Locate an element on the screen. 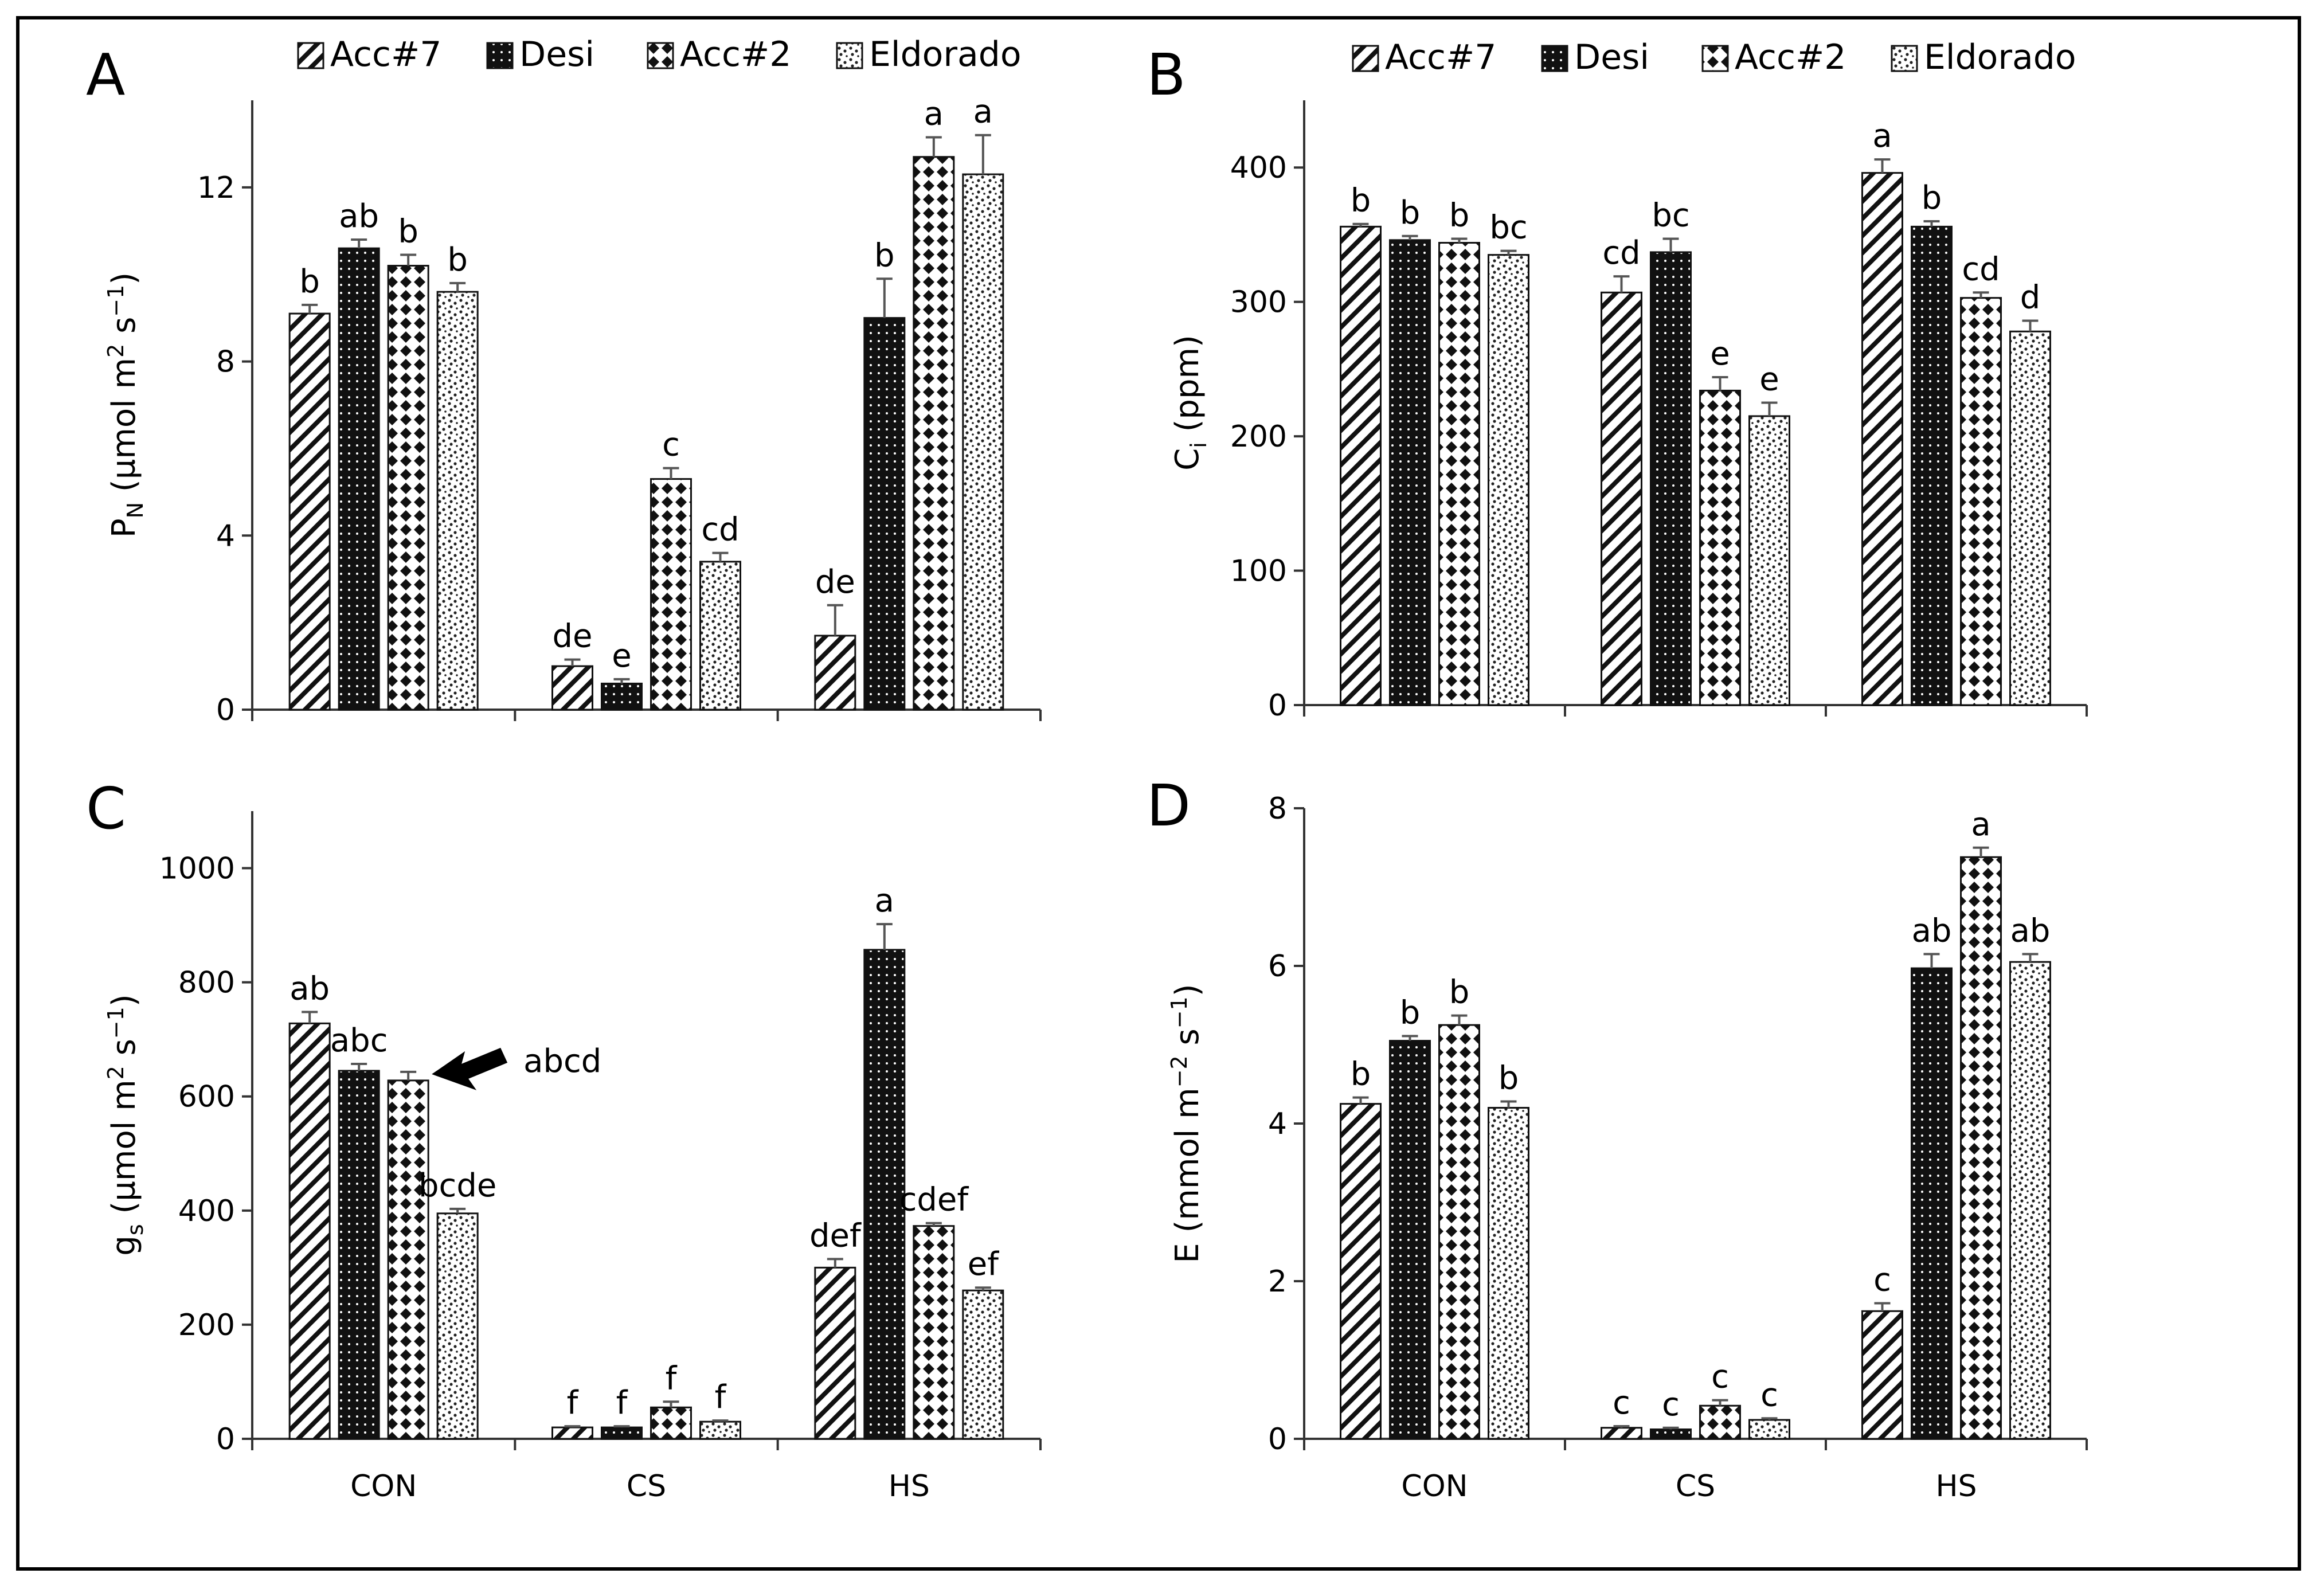 Image resolution: width=2324 pixels, height=1589 pixels. y-tick-label: 8 is located at coordinates (225, 362).